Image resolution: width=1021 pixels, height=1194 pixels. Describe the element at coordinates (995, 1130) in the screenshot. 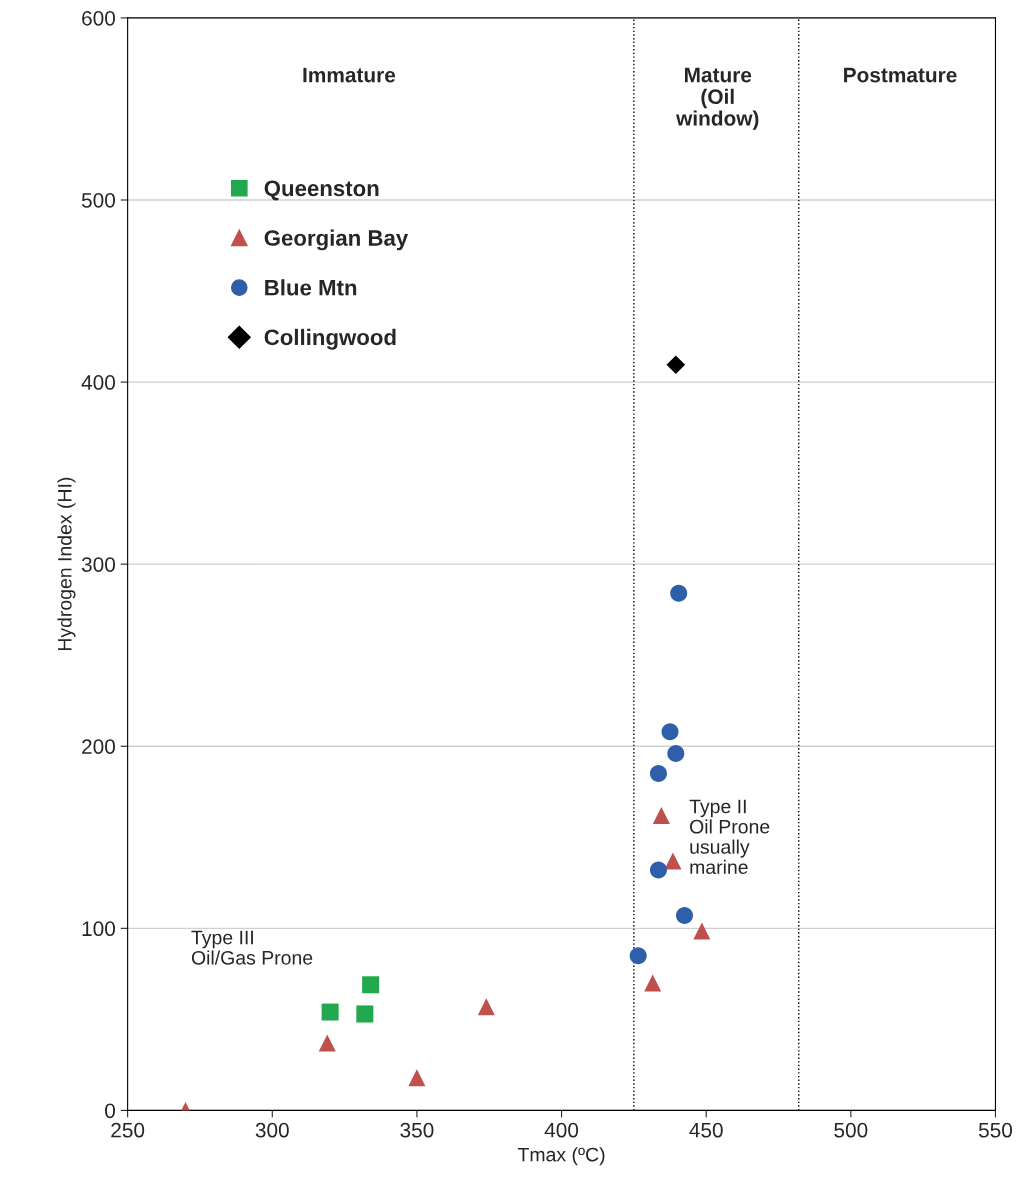

I see `x-tick-label: 550` at that location.